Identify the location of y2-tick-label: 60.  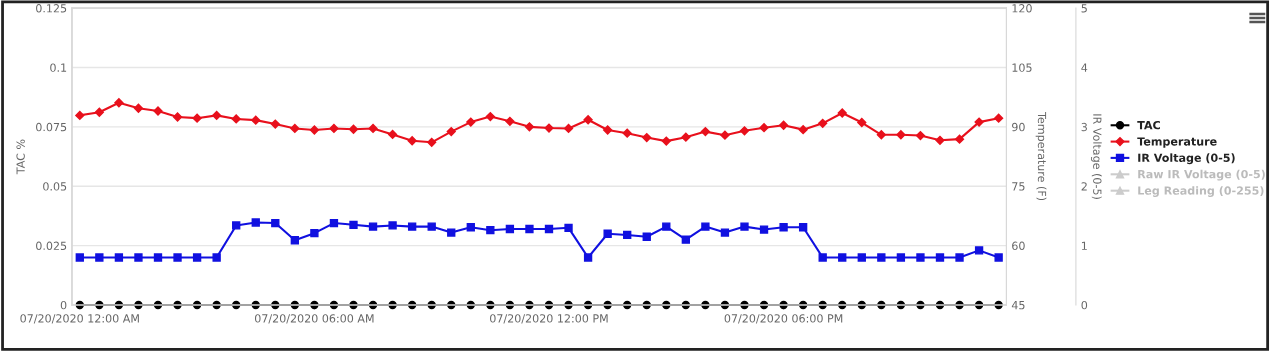
(1018, 245).